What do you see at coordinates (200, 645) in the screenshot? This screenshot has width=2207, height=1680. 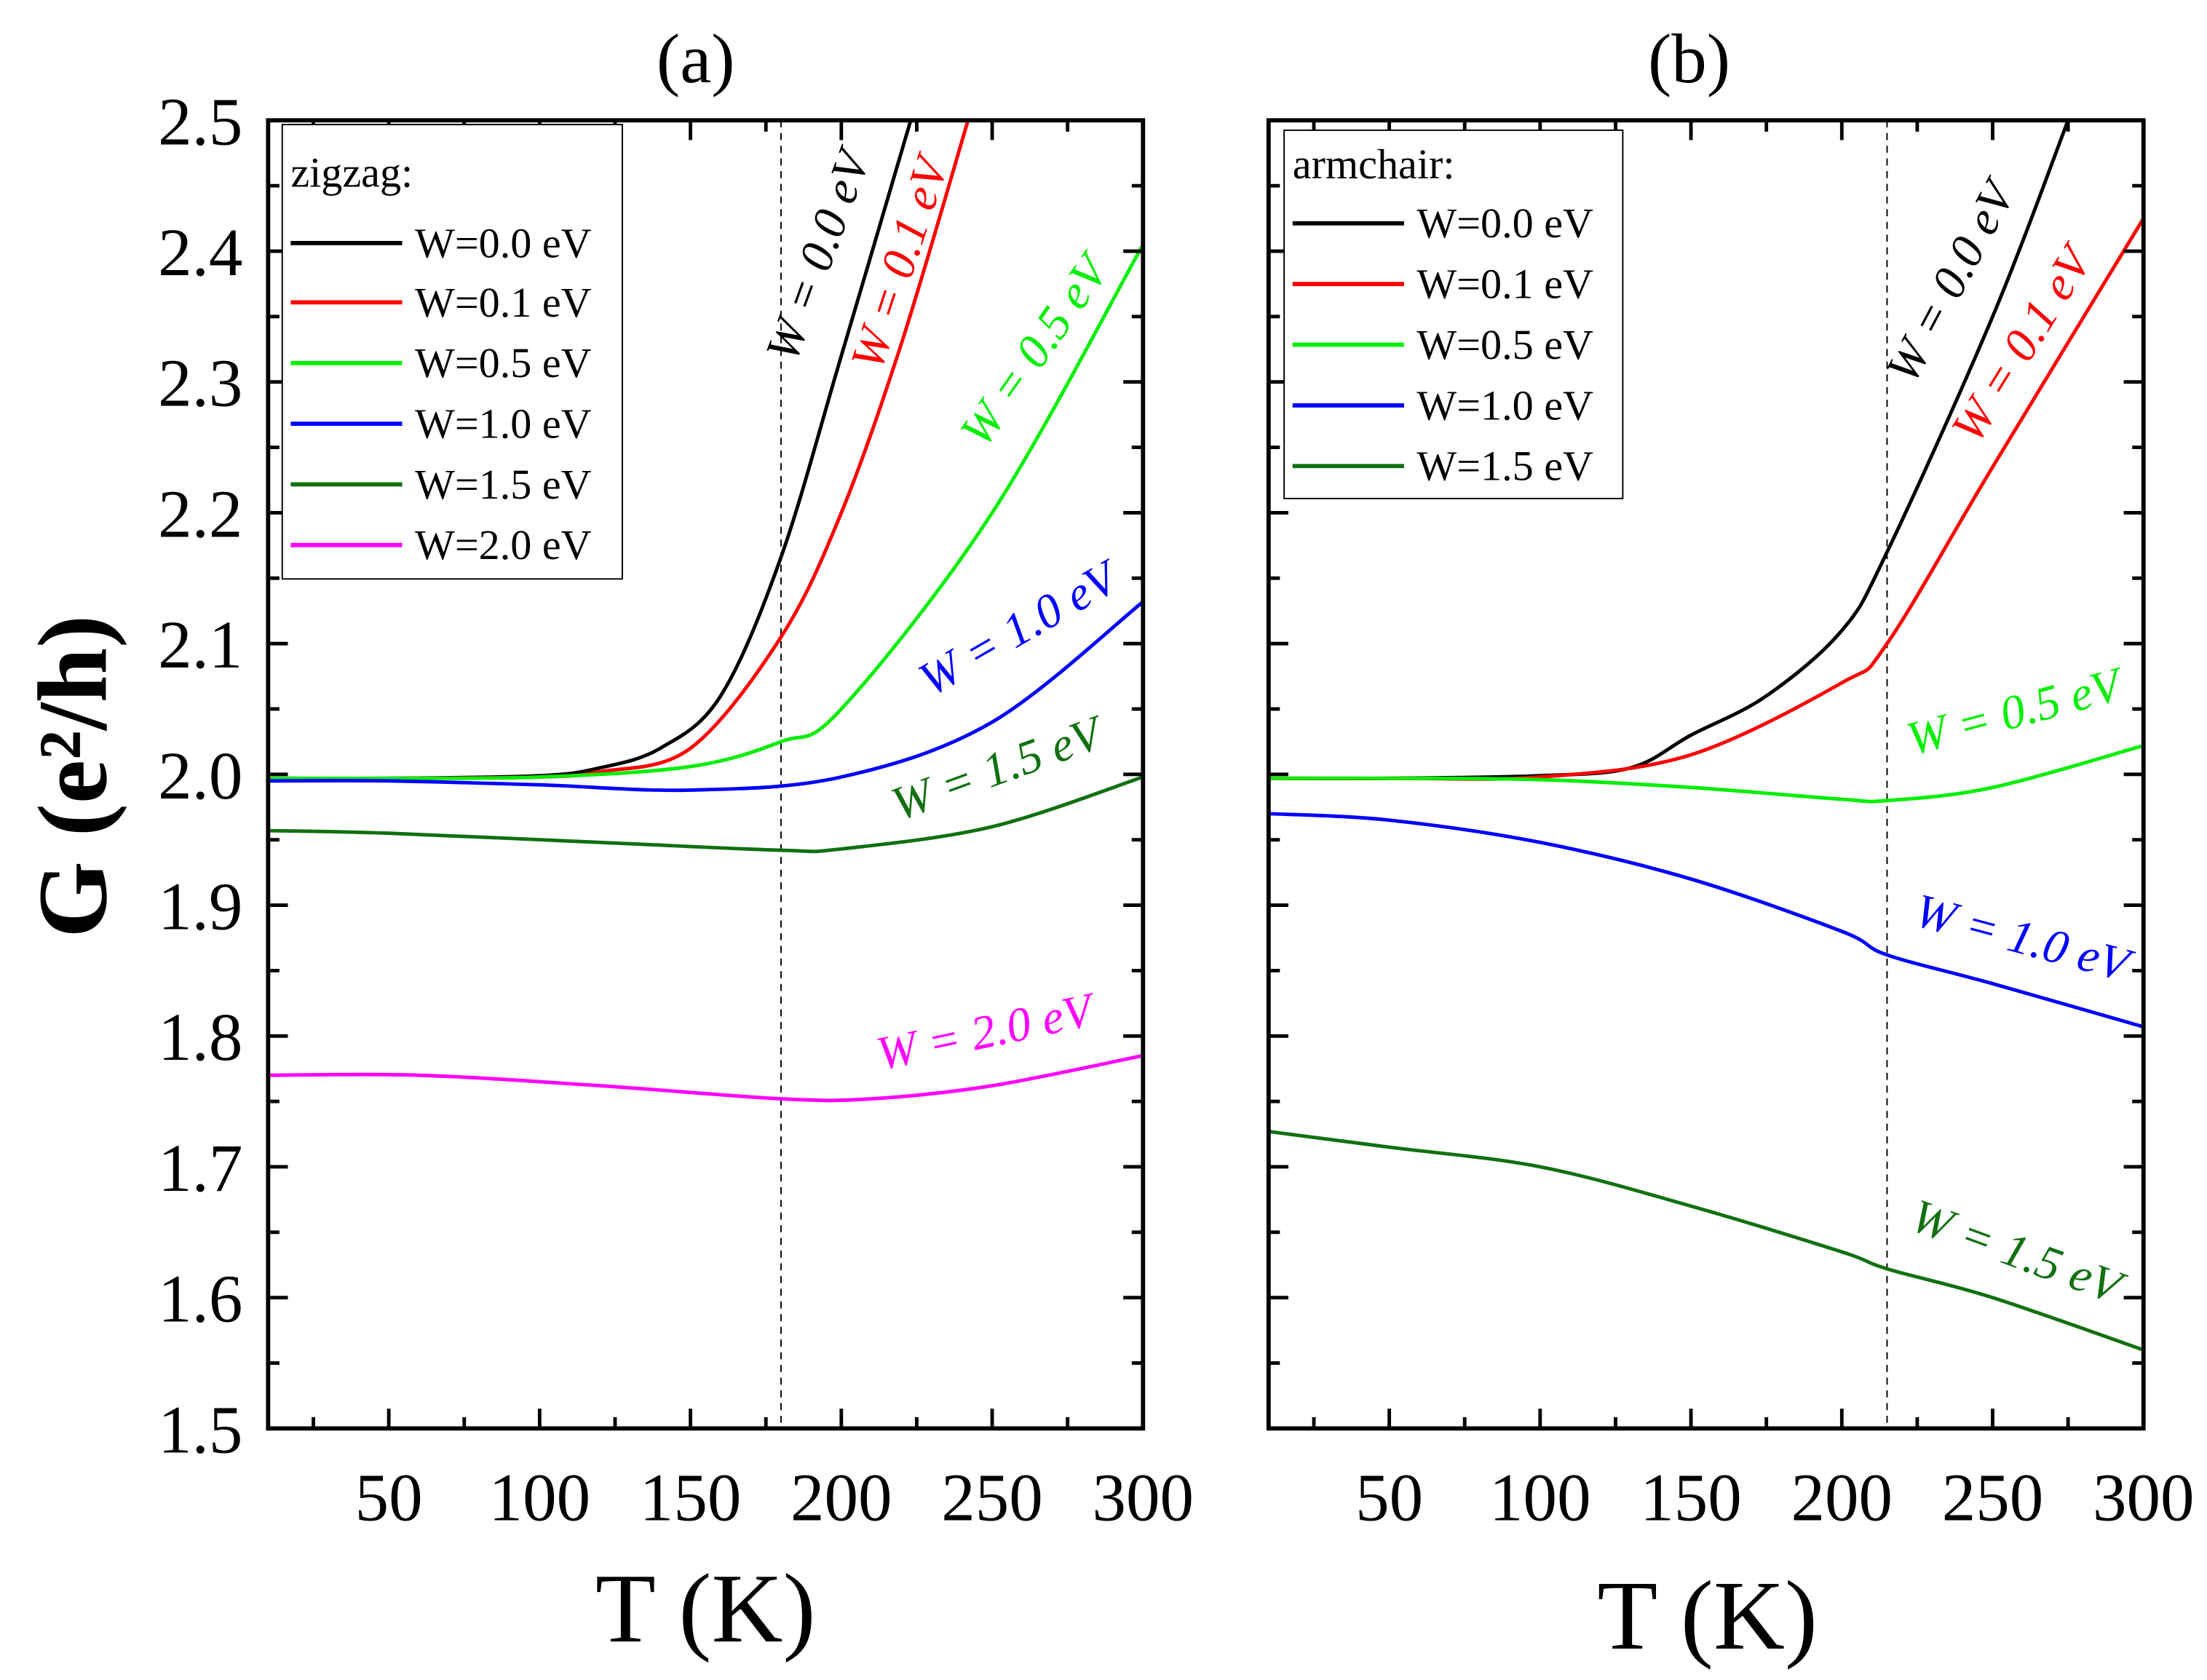 I see `y-tick-label: 2.1` at bounding box center [200, 645].